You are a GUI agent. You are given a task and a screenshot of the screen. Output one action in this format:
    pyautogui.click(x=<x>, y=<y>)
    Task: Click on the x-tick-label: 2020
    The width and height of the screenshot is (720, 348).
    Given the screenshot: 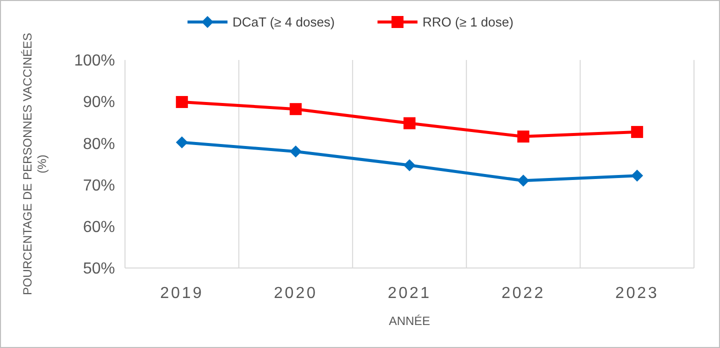 What is the action you would take?
    pyautogui.click(x=296, y=293)
    